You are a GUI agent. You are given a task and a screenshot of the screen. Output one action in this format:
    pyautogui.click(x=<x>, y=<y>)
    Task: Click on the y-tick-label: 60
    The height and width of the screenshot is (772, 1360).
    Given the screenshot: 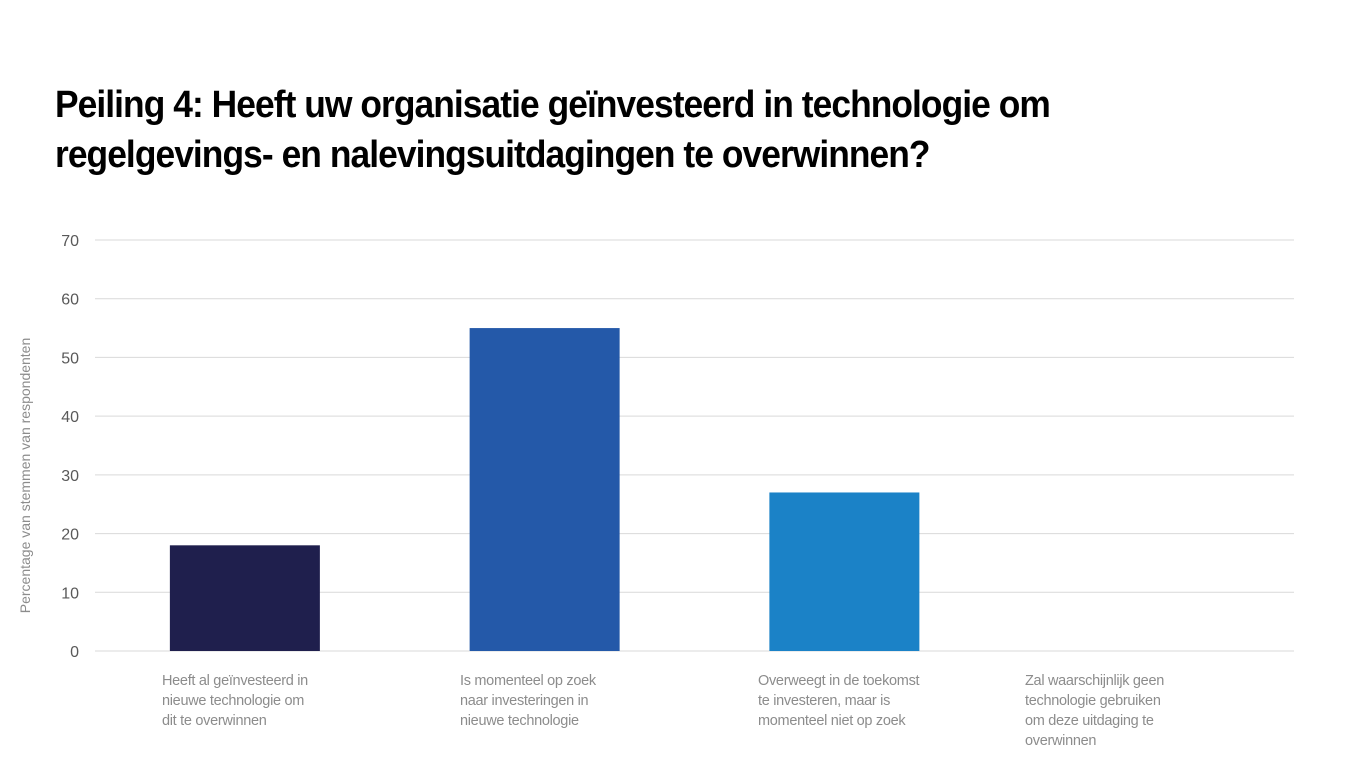 What is the action you would take?
    pyautogui.click(x=70, y=300)
    